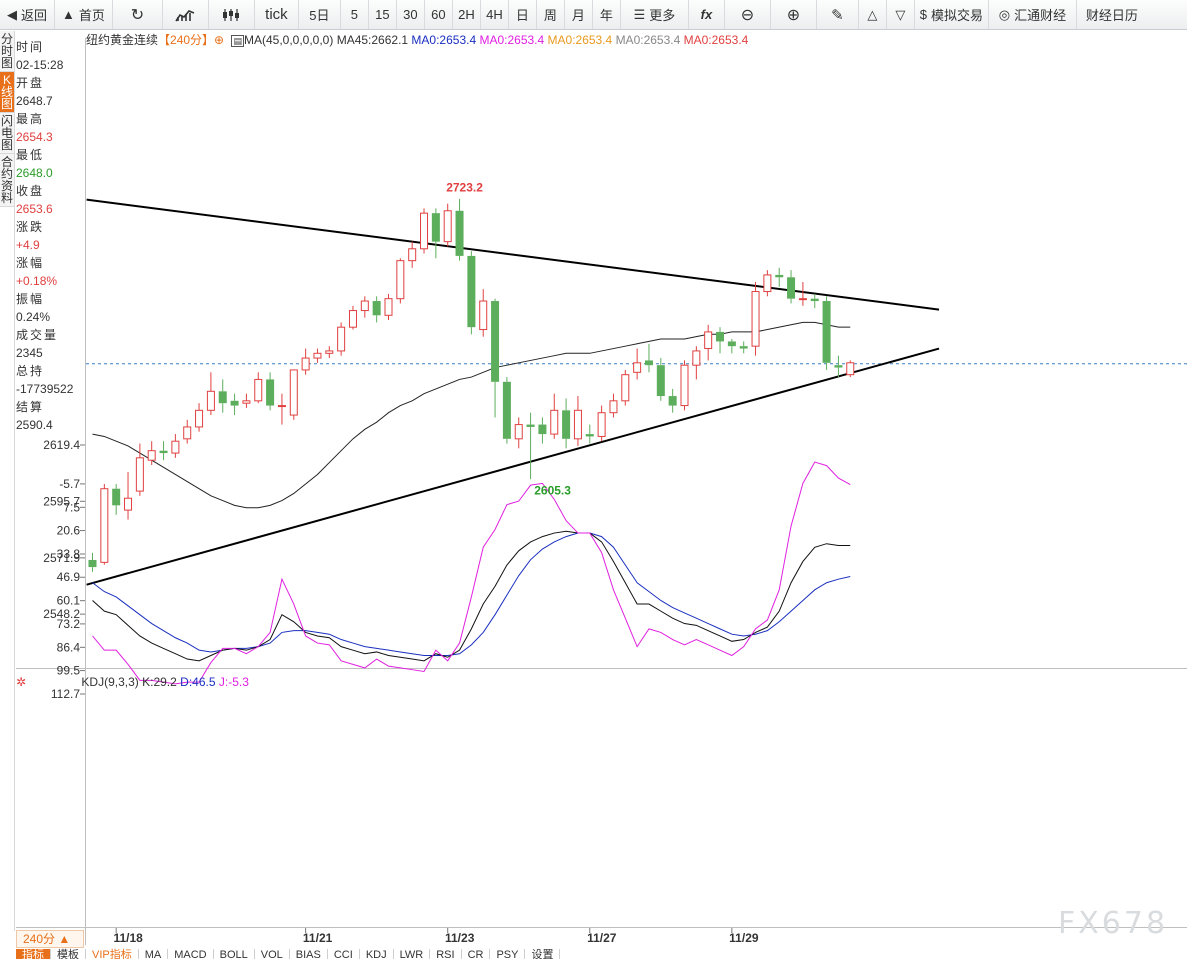  What do you see at coordinates (191, 954) in the screenshot?
I see `tab-macd: MACD` at bounding box center [191, 954].